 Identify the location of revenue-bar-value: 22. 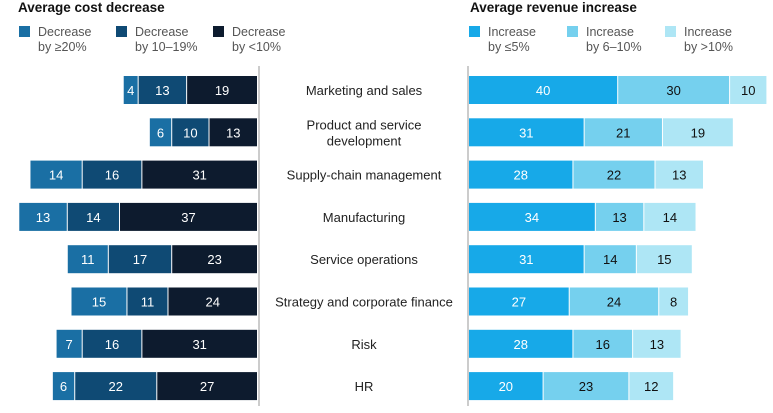
(614, 175).